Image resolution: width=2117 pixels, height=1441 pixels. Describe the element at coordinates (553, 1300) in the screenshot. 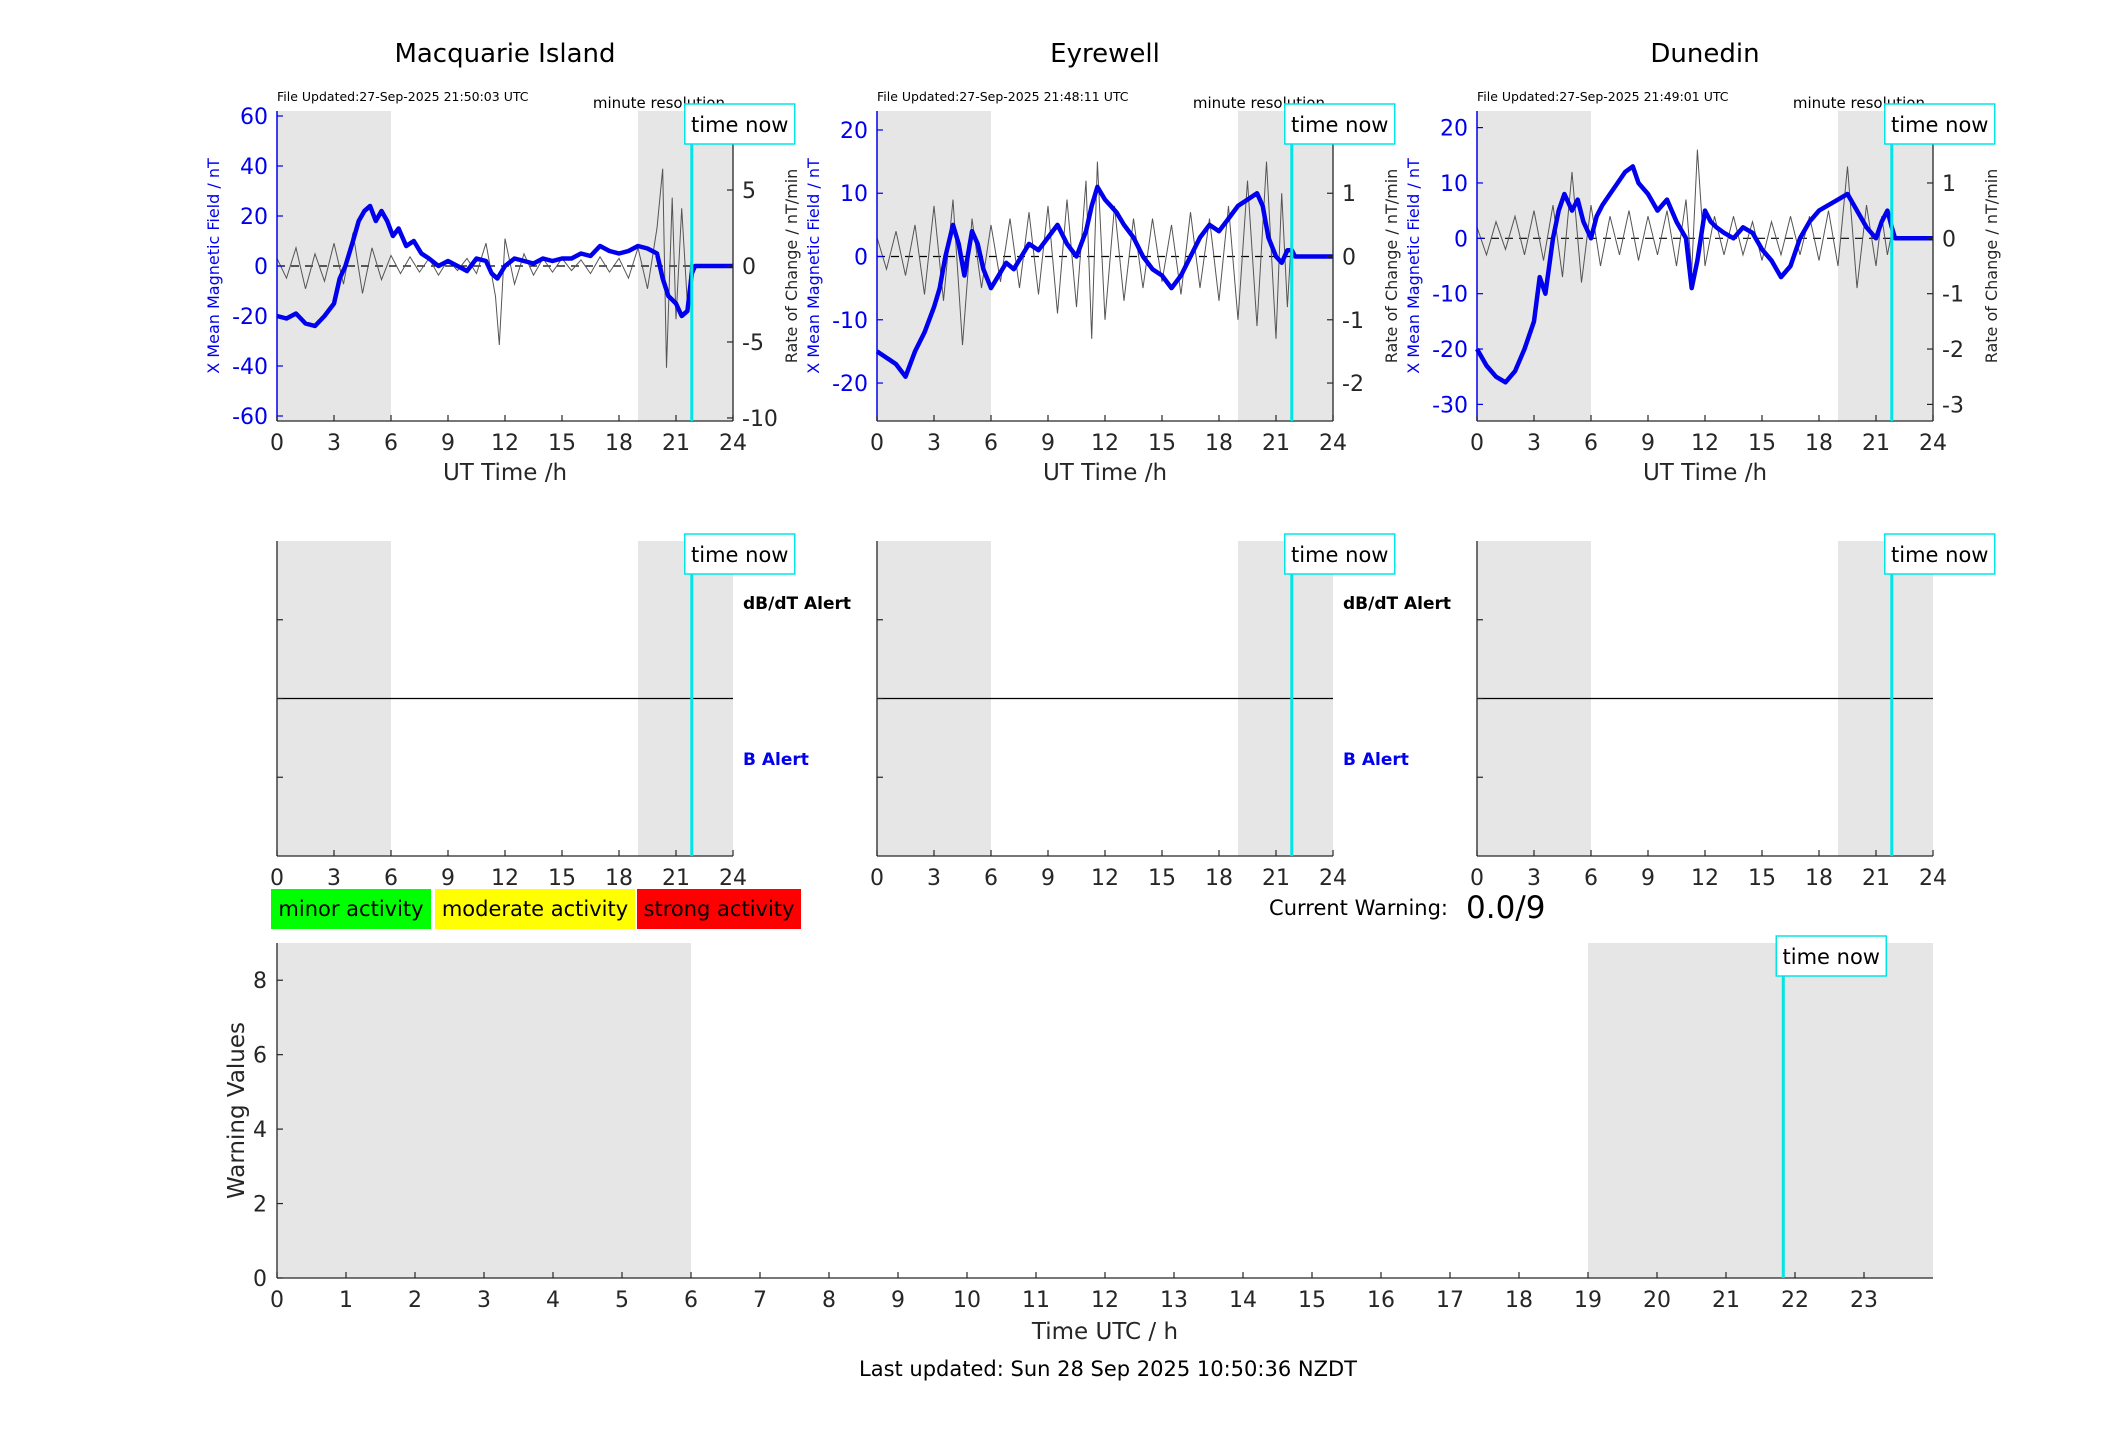

I see `warning-x-tick-label: 4` at that location.